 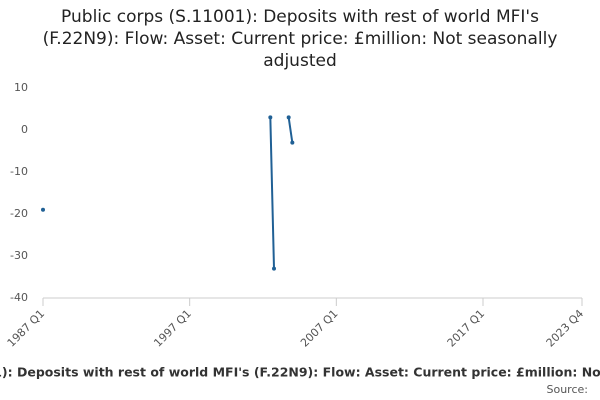 I want to click on y-tick-label: 0, so click(x=24, y=129).